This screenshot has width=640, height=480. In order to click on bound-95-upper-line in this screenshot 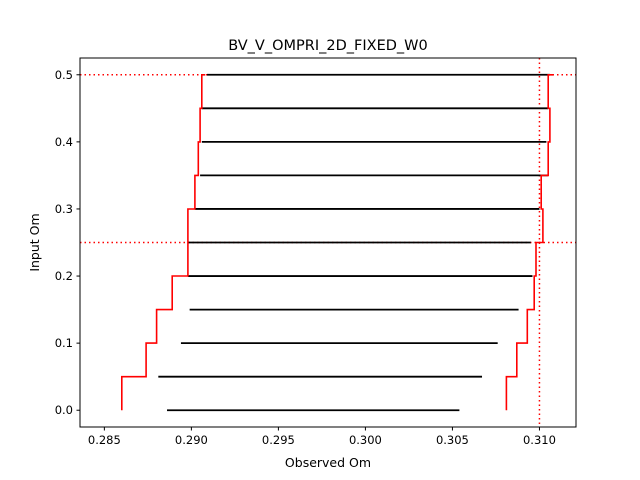, I will do `click(529, 242)`.